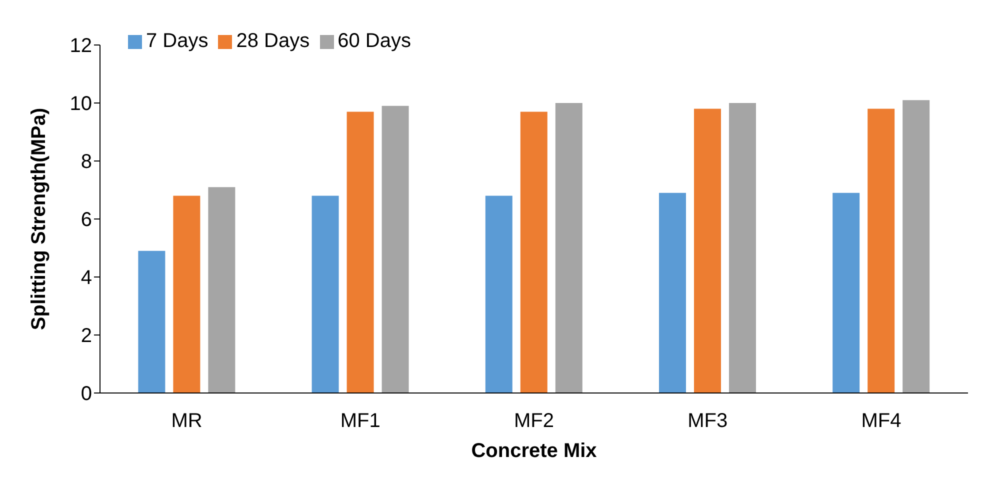 The width and height of the screenshot is (986, 481). Describe the element at coordinates (86, 394) in the screenshot. I see `y-tick-label: 0` at that location.